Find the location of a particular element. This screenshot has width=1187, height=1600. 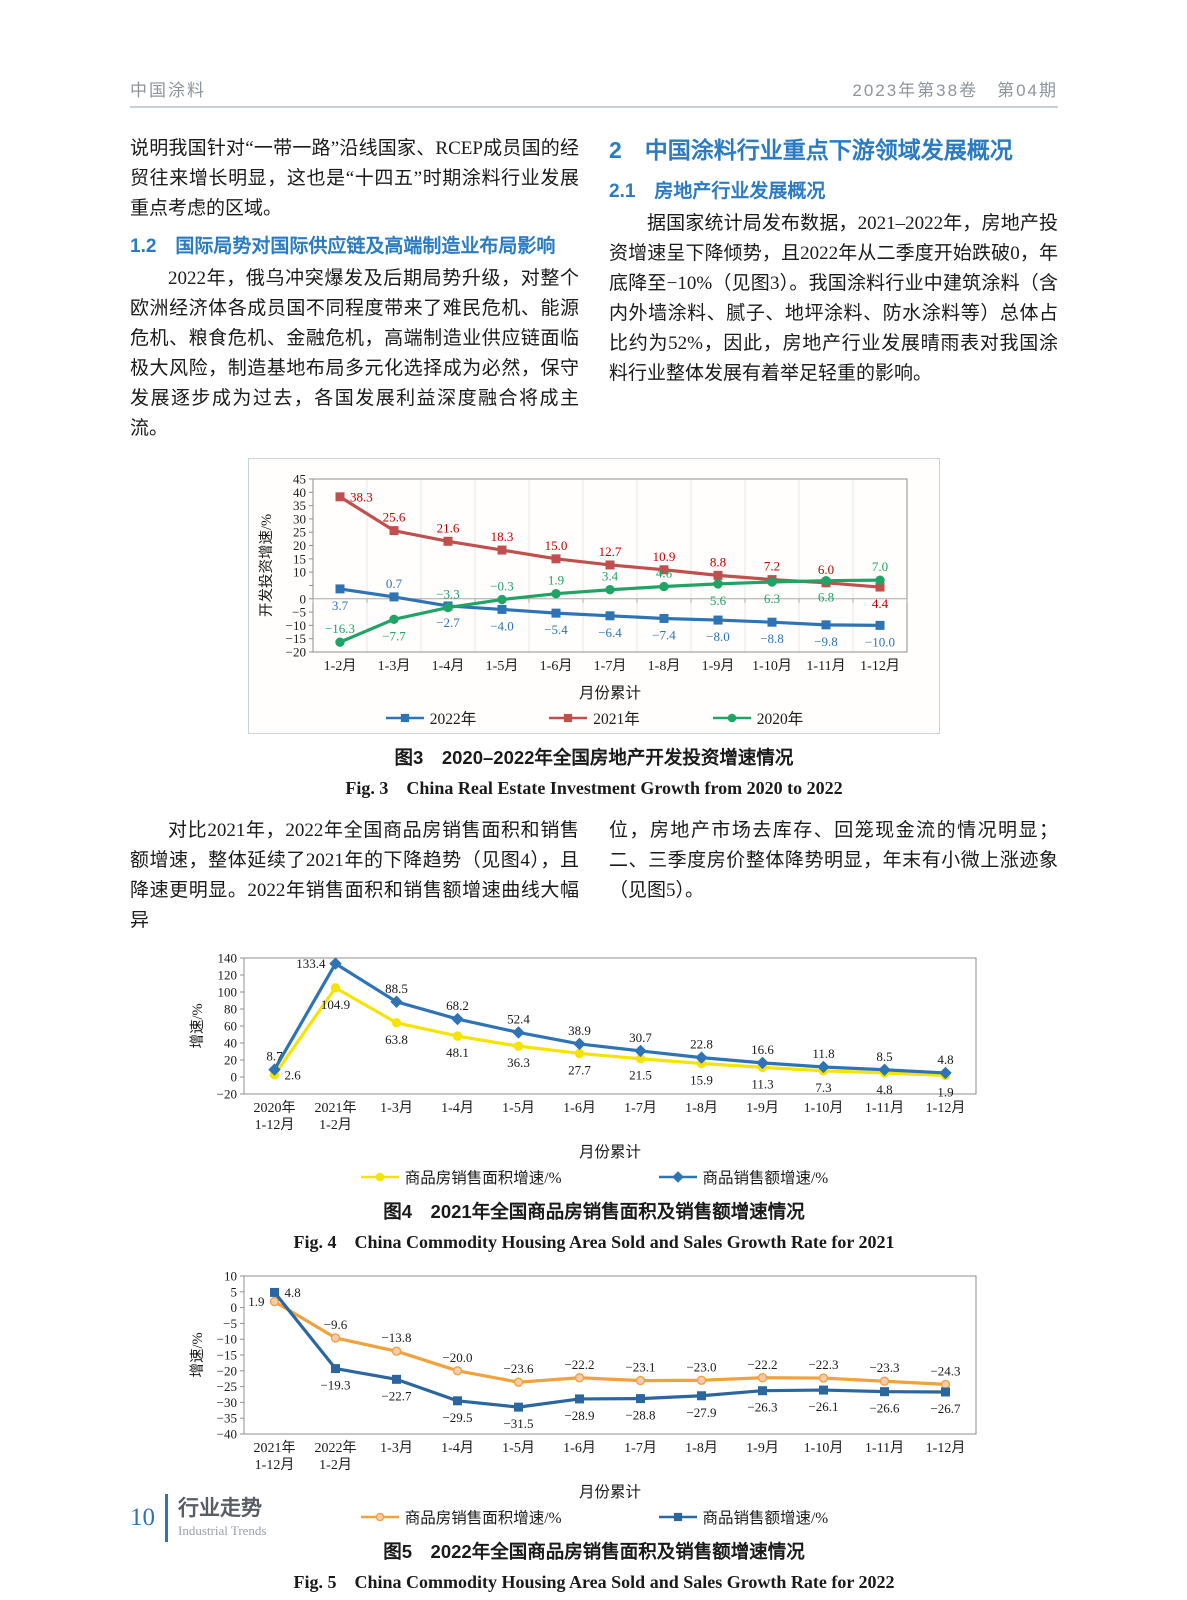

svg-text: −30 is located at coordinates (227, 1402).